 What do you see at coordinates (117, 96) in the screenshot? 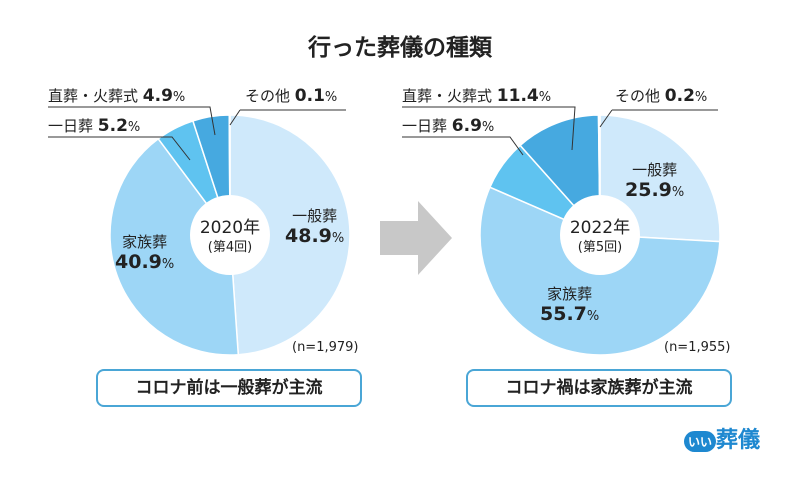
I see `label-direct-2020: 直葬・火葬式 4.9%` at bounding box center [117, 96].